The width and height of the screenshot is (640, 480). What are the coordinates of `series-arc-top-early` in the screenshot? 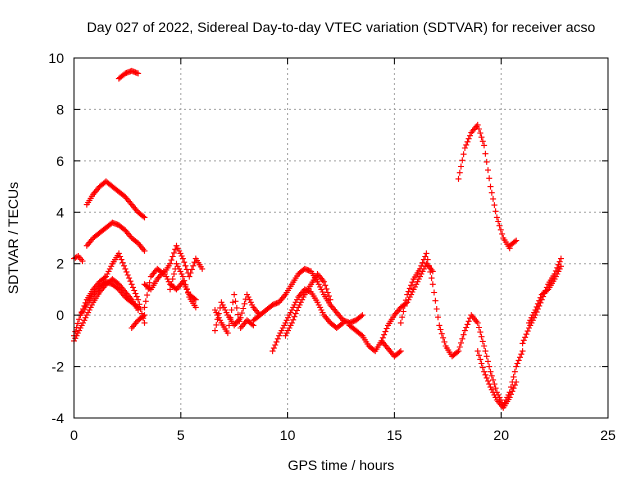 It's located at (128, 74).